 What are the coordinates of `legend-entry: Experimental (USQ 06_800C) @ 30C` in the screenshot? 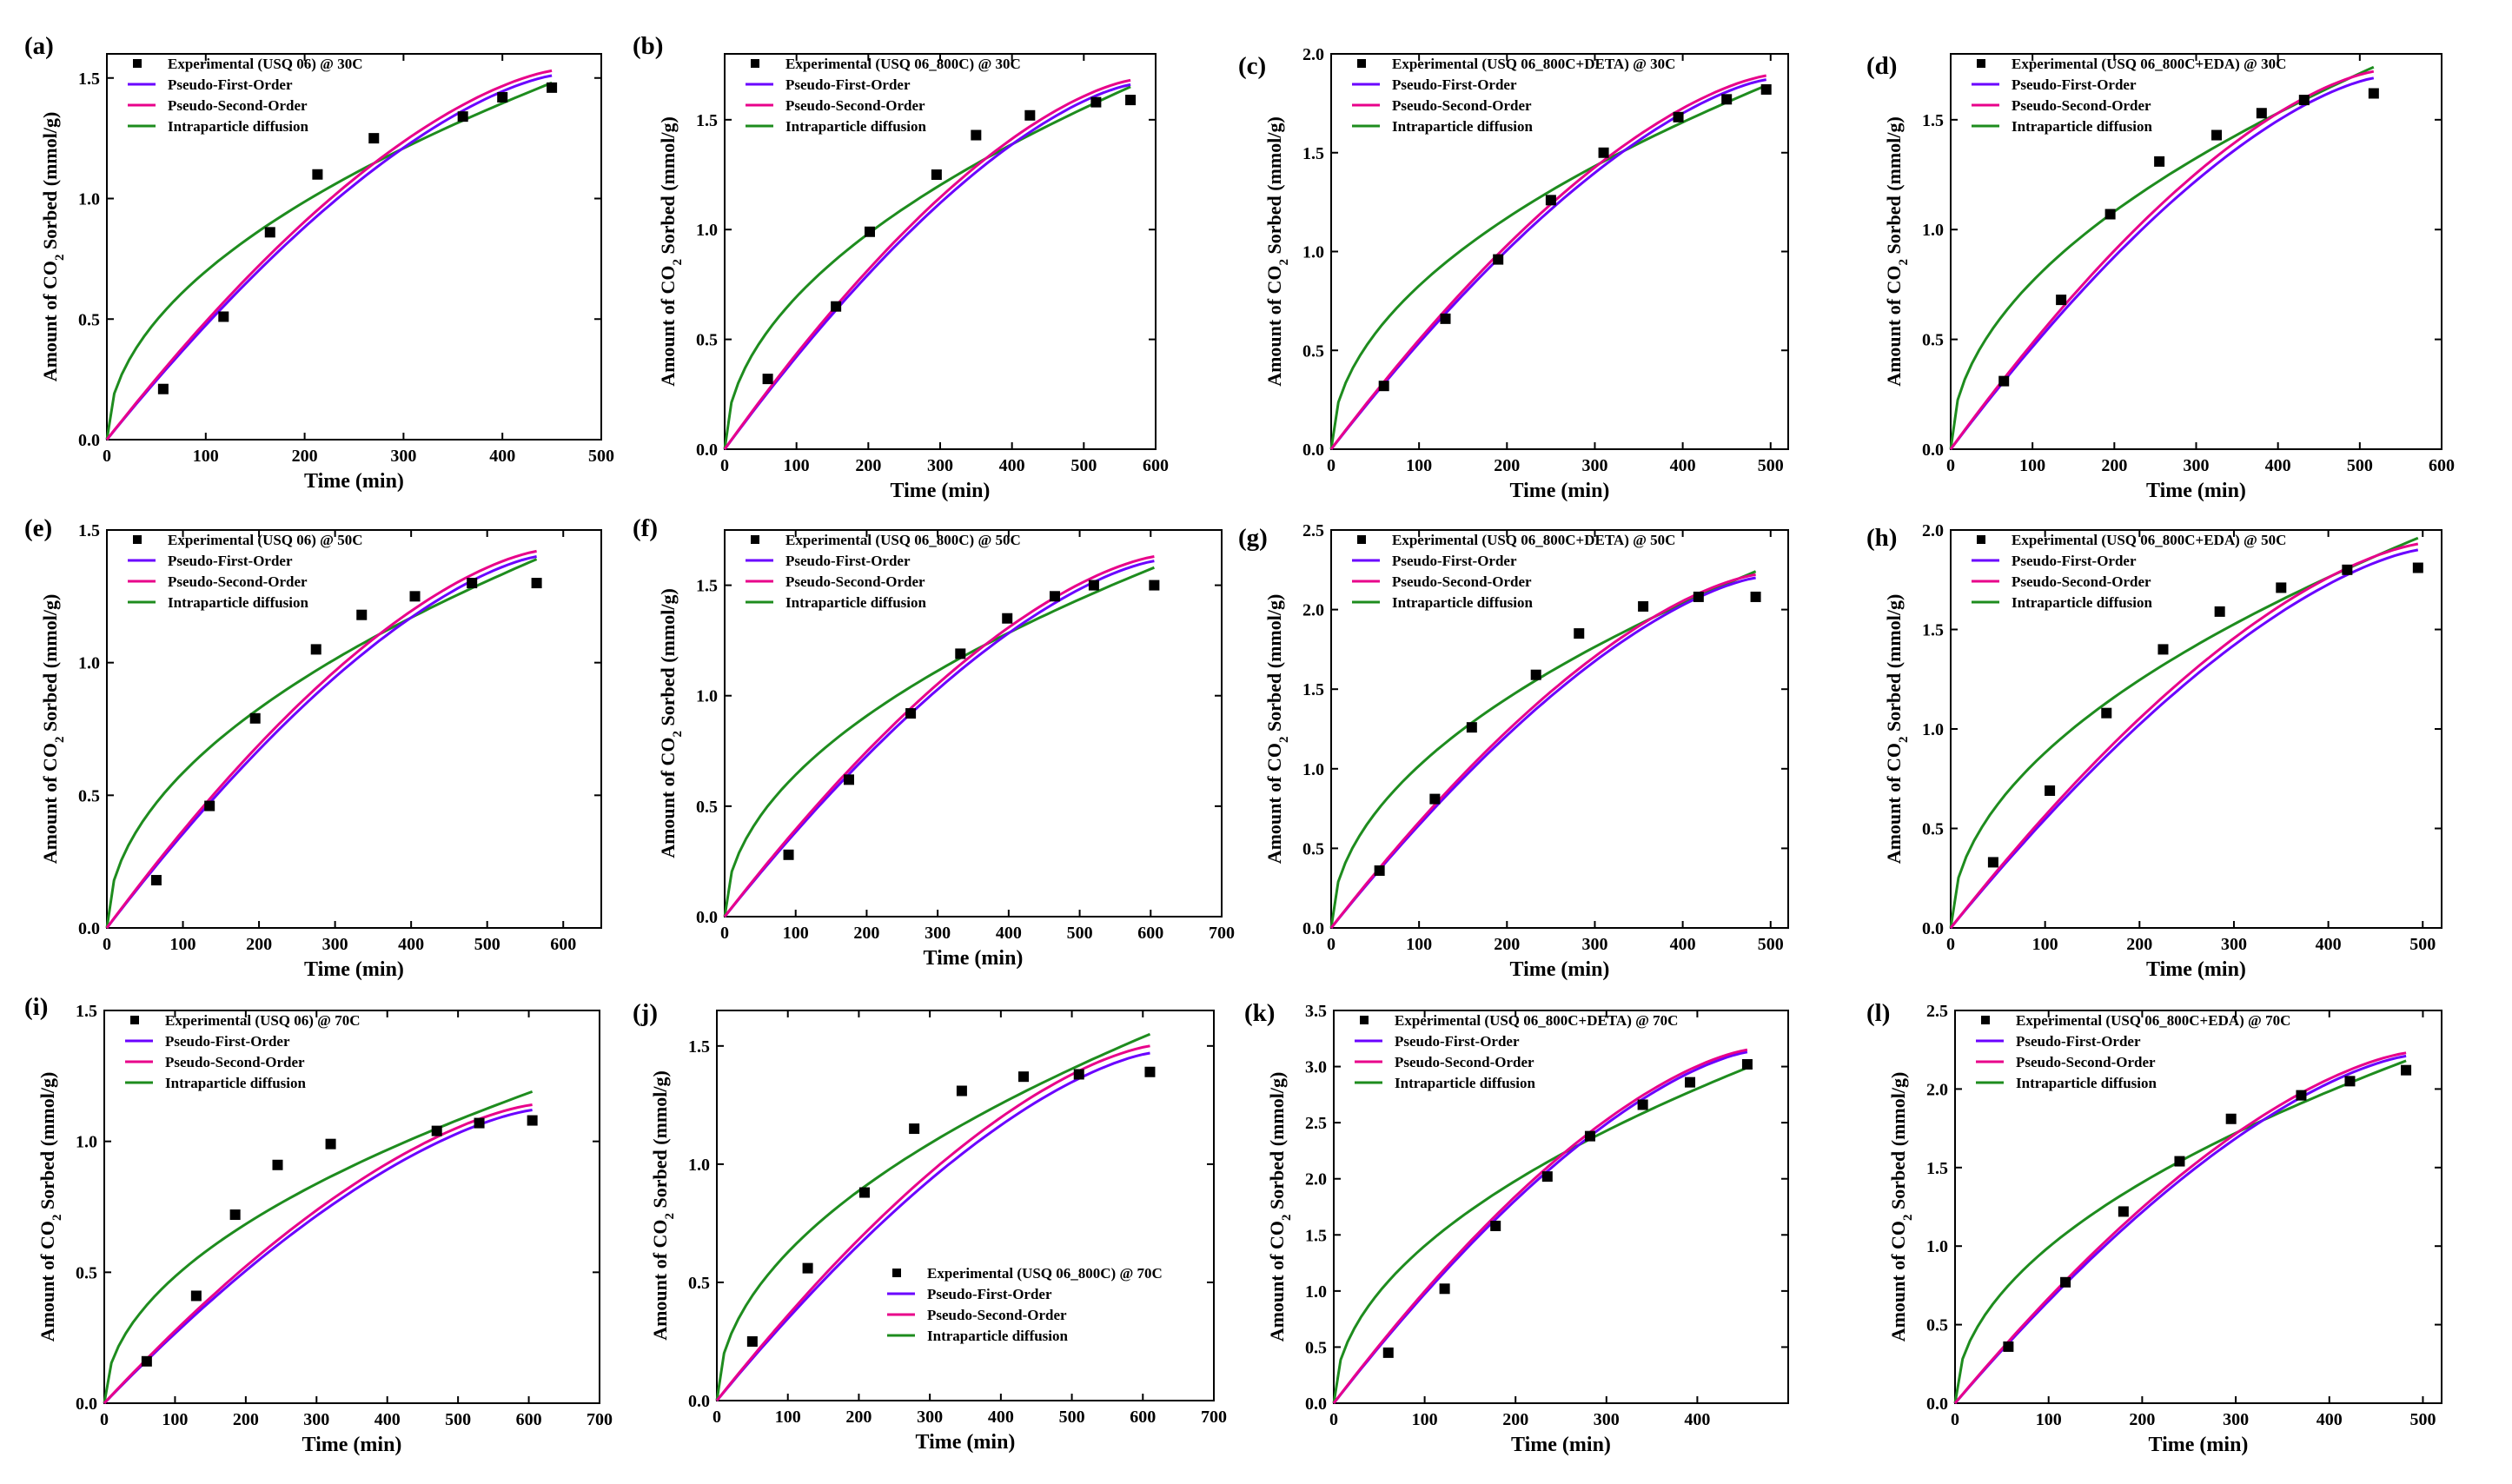 It's located at (903, 64).